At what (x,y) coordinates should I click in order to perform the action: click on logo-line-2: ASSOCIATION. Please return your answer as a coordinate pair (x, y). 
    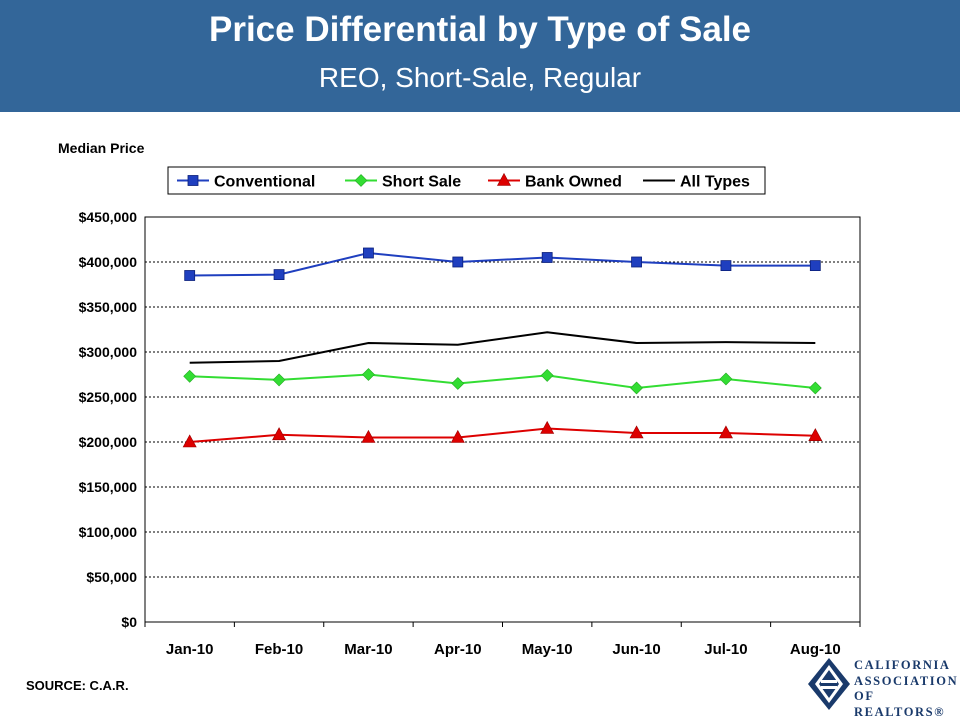
    Looking at the image, I should click on (906, 680).